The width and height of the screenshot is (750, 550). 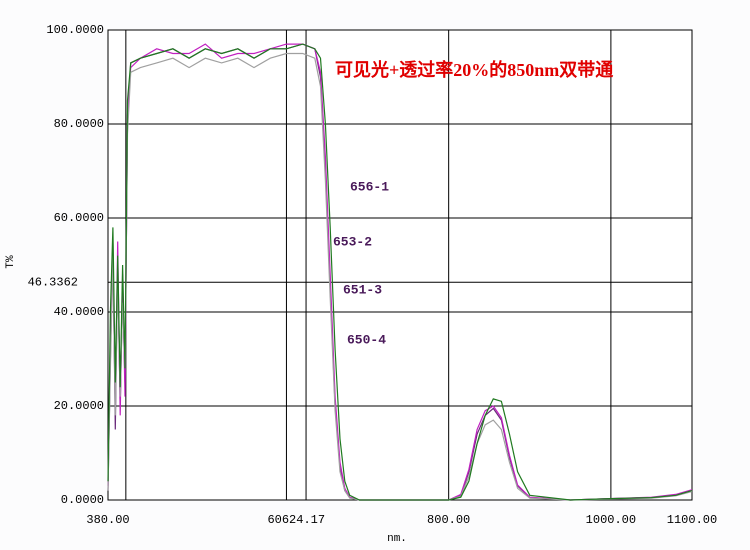 I want to click on y-cursor-label: 46.3362, so click(x=53, y=282).